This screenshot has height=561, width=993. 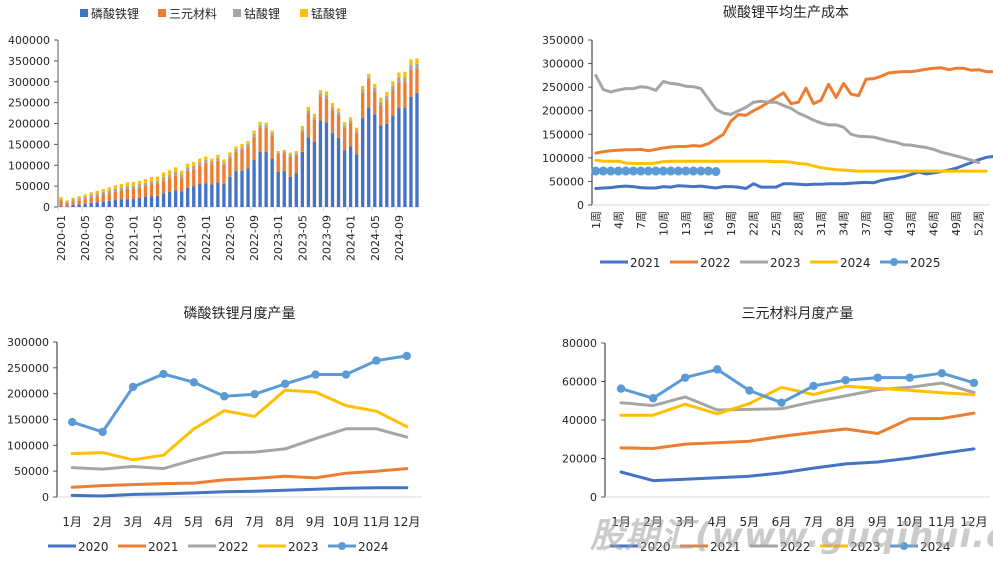 I want to click on legend-label-2023: 2023, so click(x=785, y=263).